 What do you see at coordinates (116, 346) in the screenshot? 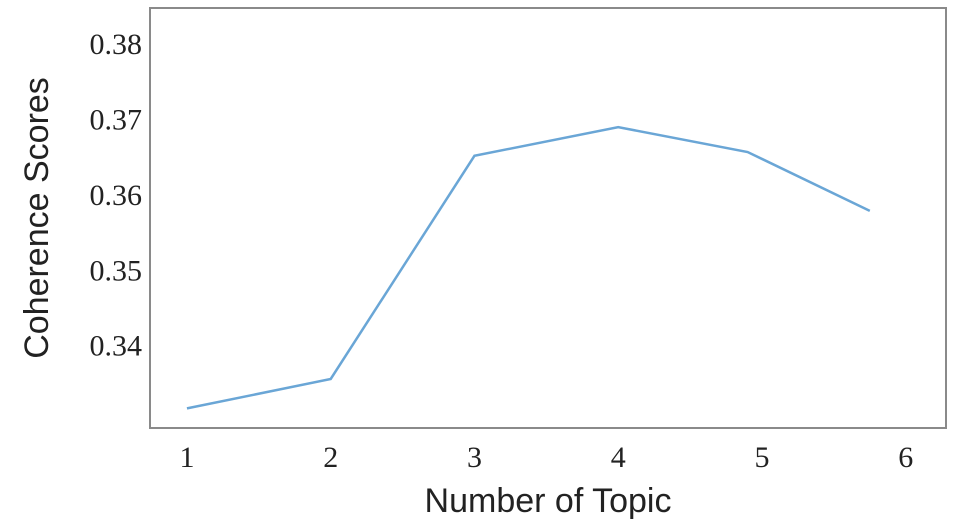
I see `y-tick-label: 0.34` at bounding box center [116, 346].